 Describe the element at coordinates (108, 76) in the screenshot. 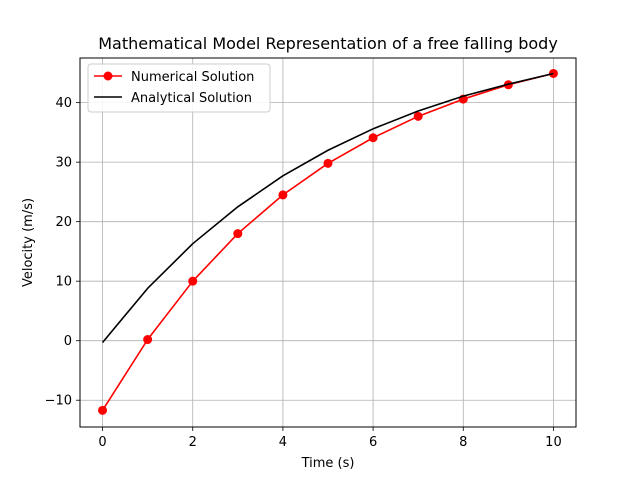

I see `legend-swatch-marker` at that location.